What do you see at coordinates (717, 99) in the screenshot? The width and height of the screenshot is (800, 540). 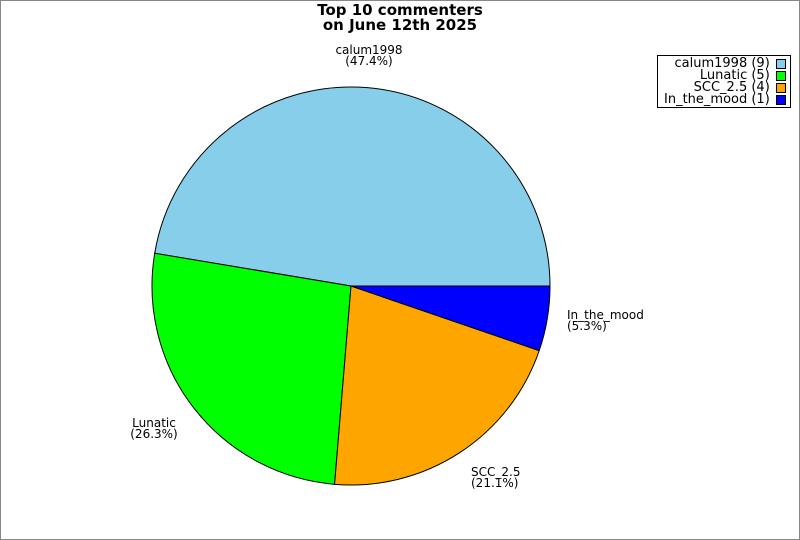 I see `legend-label: In_the_mood (1)` at bounding box center [717, 99].